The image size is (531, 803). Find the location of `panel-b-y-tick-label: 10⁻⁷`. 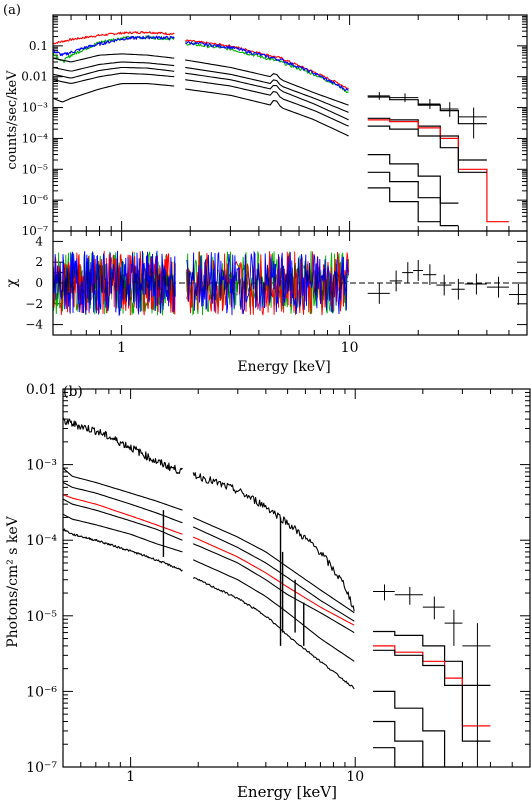

panel-b-y-tick-label: 10⁻⁷ is located at coordinates (41, 768).